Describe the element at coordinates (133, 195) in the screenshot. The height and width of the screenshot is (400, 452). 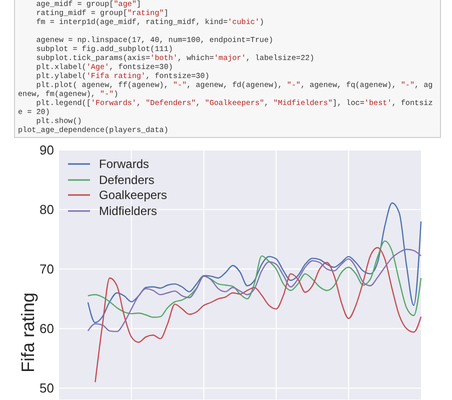
I see `legend-label: Goalkeepers` at that location.